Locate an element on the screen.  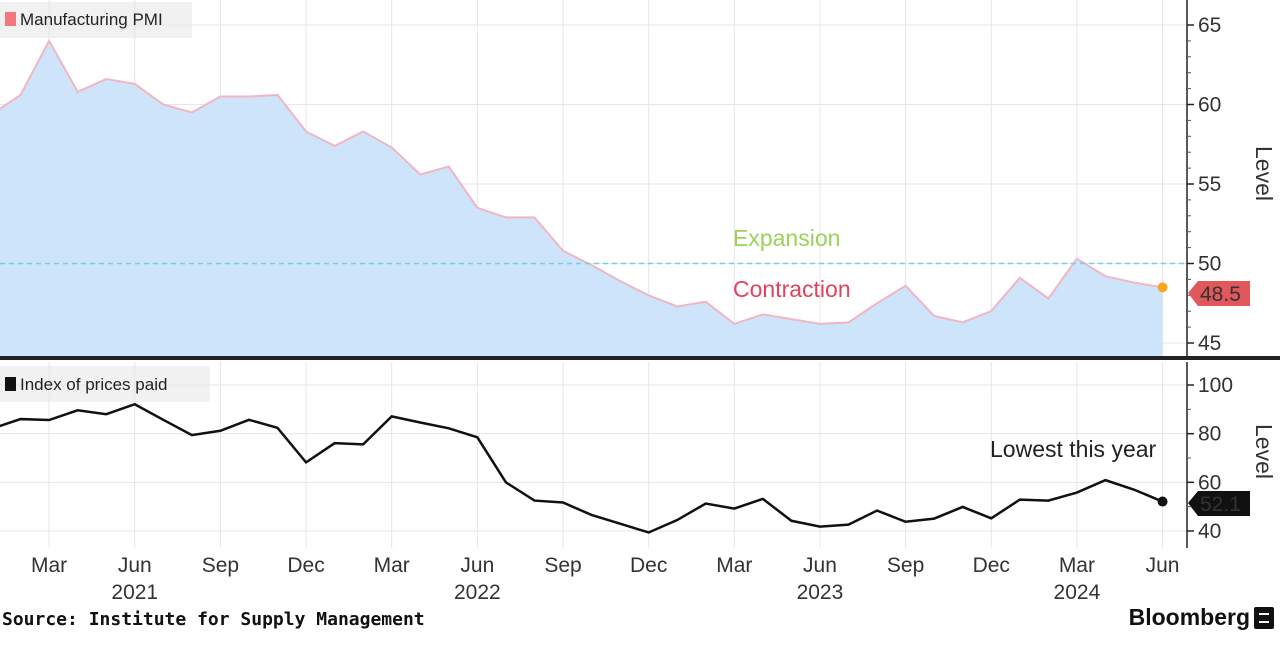
pmi-y-tick-label: 45 is located at coordinates (1209, 343).